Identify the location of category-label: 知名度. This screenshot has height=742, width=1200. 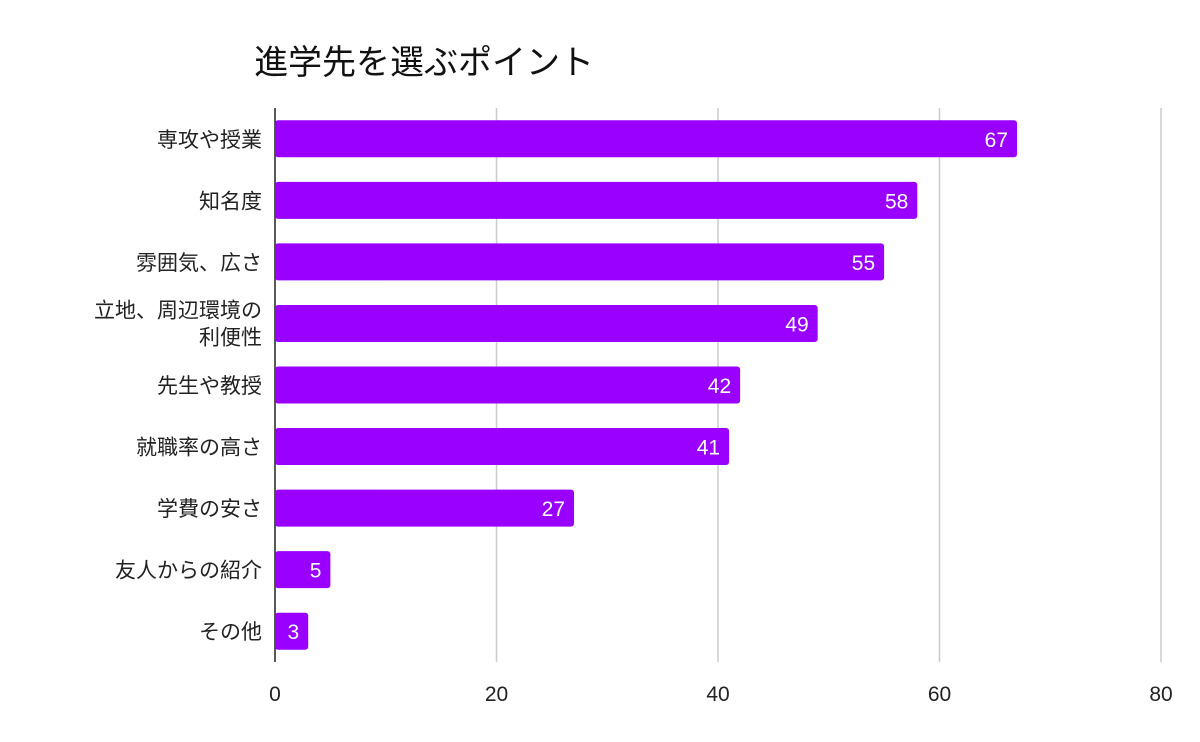
(230, 201).